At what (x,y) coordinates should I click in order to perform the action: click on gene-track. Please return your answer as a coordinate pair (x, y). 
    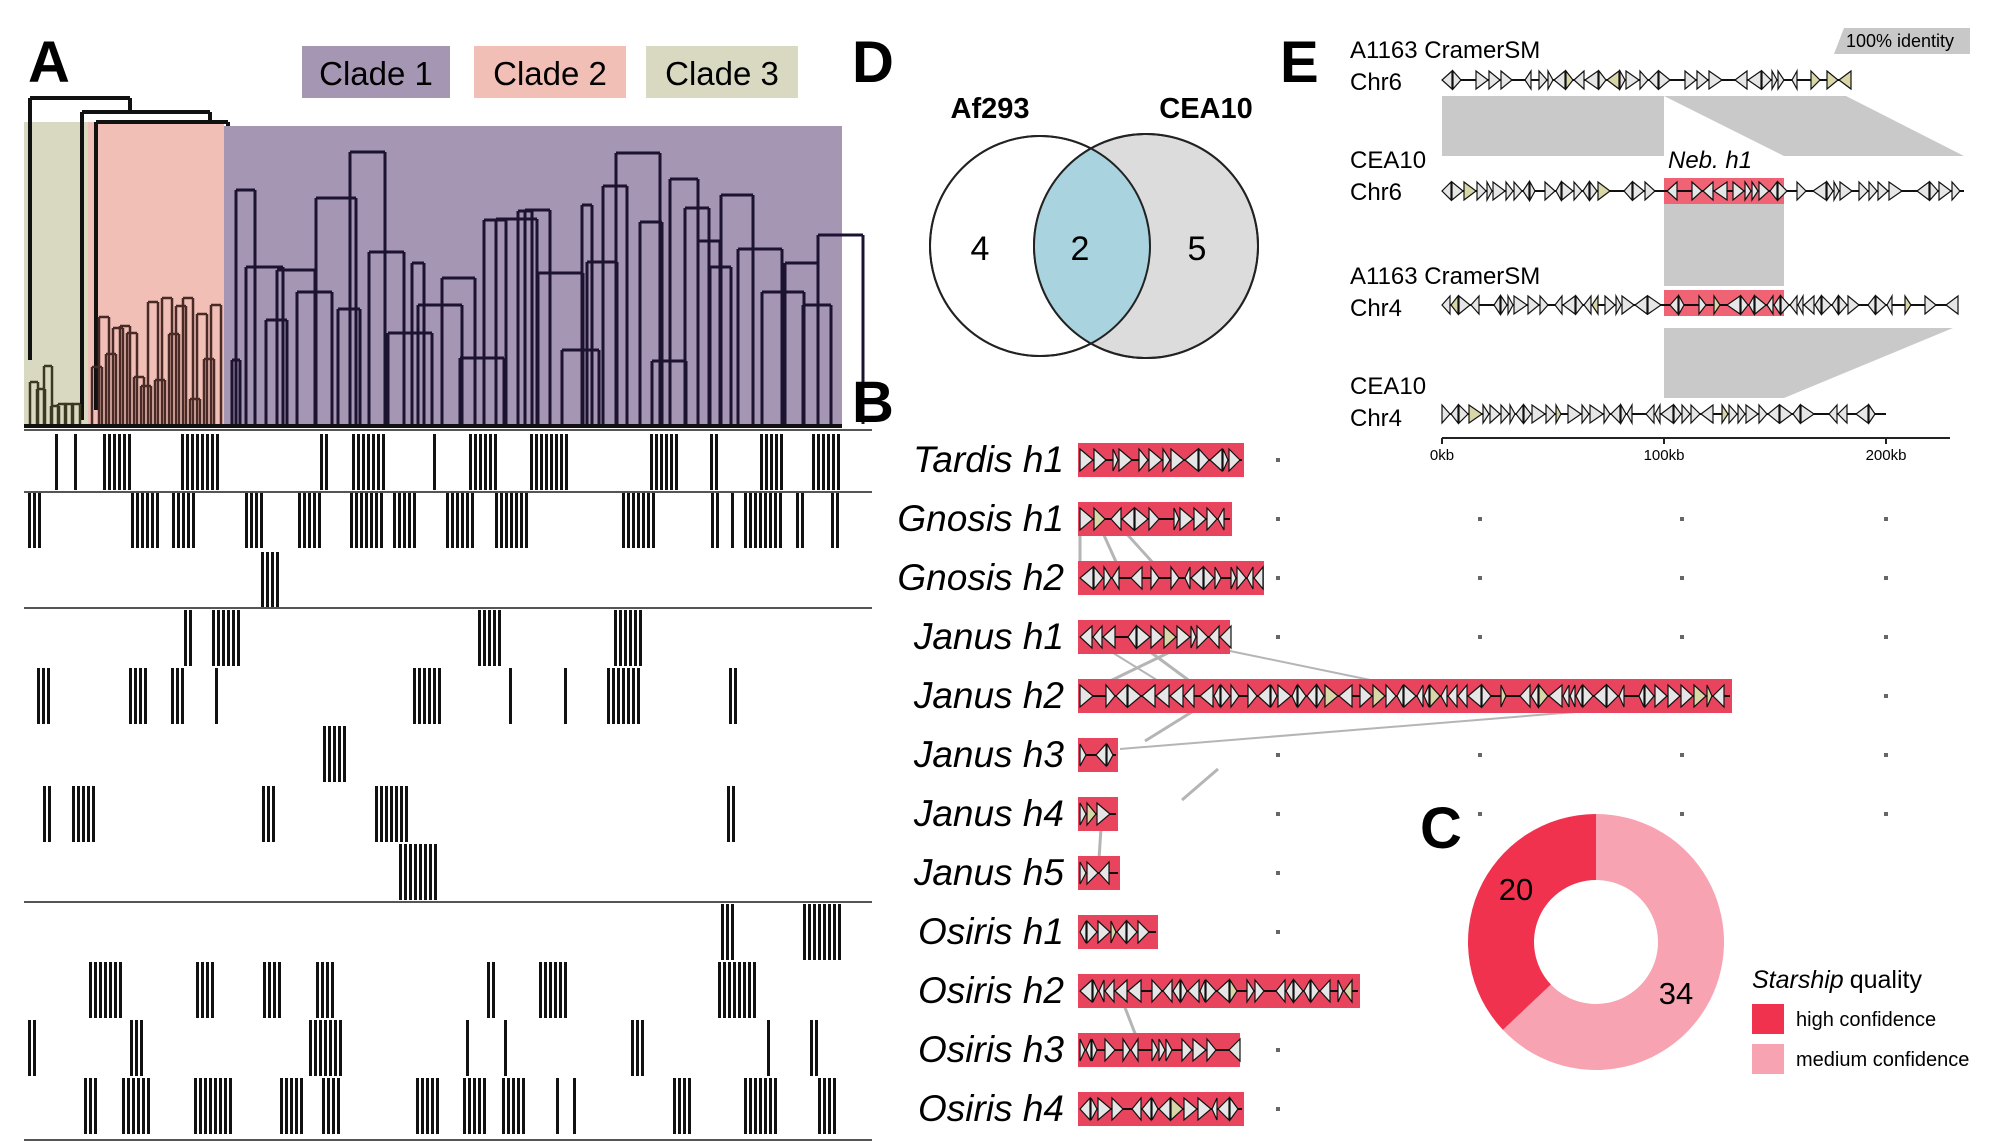
    Looking at the image, I should click on (1404, 696).